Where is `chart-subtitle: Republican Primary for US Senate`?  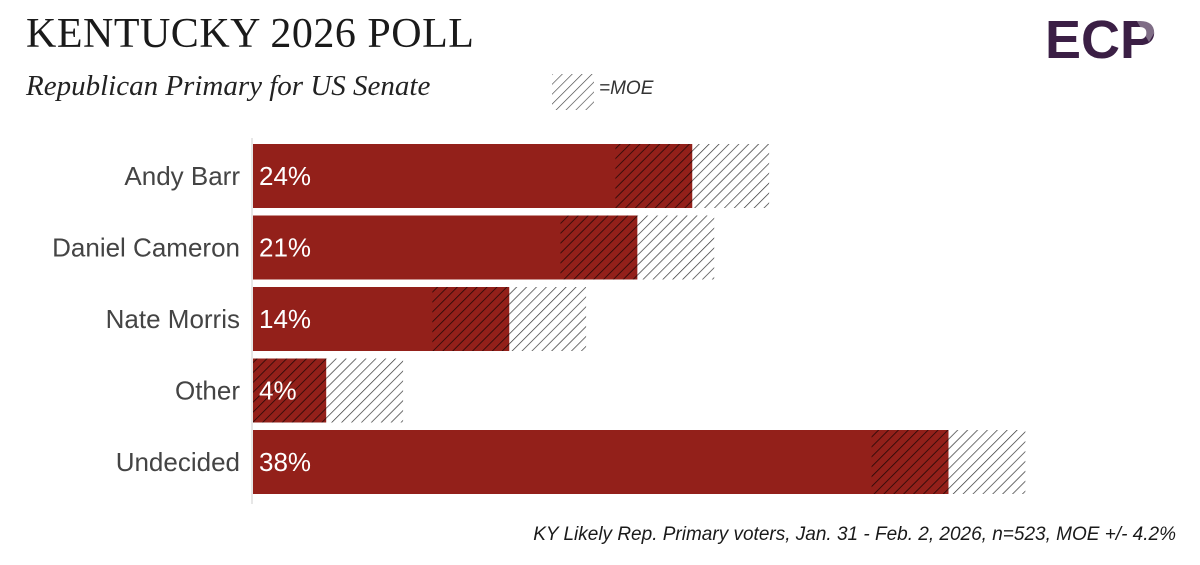 chart-subtitle: Republican Primary for US Senate is located at coordinates (228, 86).